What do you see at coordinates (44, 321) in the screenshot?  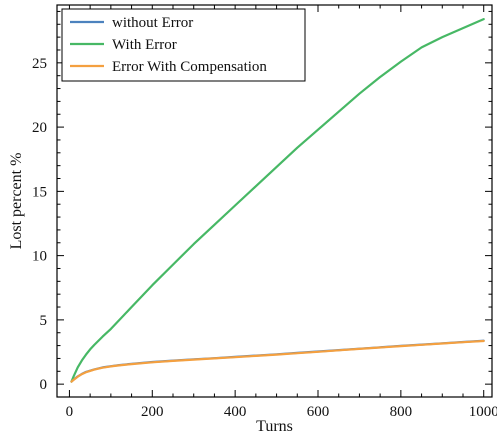 I see `y-tick-label: 5` at bounding box center [44, 321].